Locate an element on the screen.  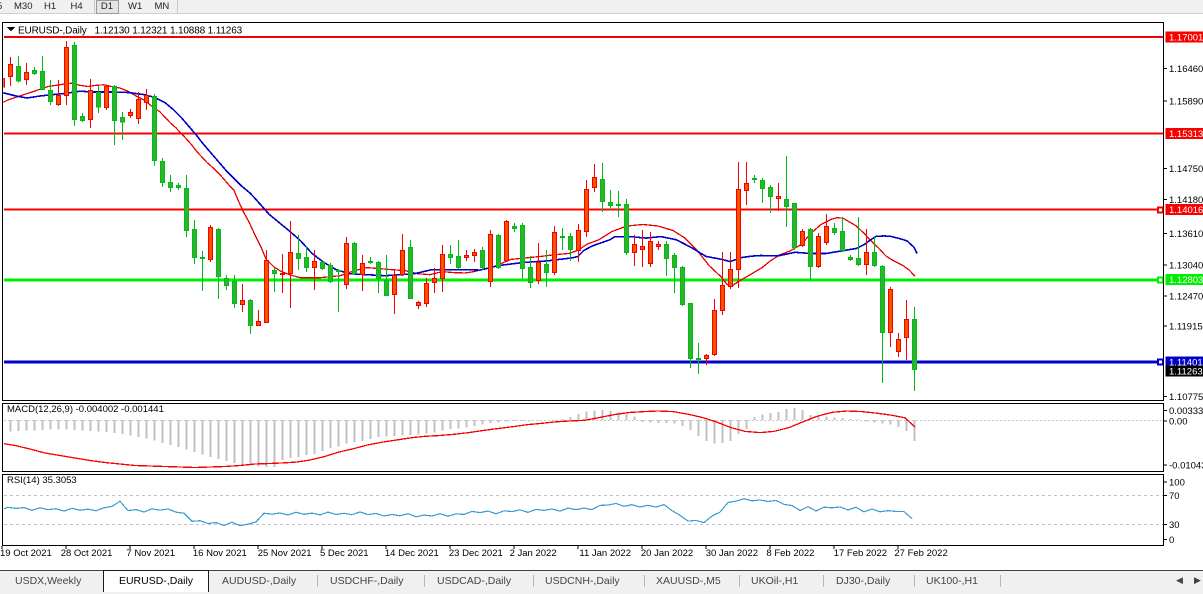
svg-text: 0.00333 is located at coordinates (1186, 411).